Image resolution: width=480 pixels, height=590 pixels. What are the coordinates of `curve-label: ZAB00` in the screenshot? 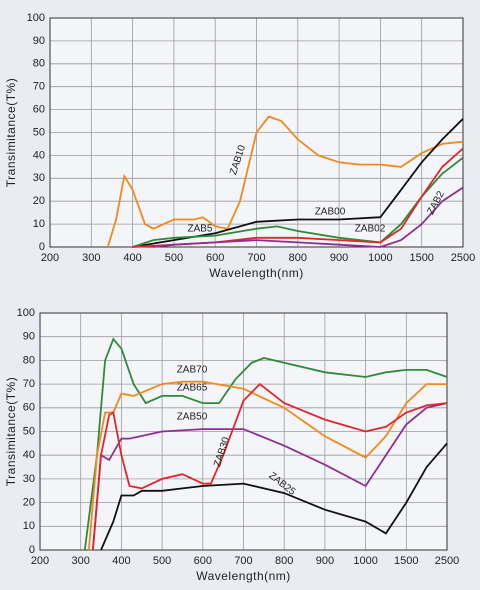 It's located at (330, 212).